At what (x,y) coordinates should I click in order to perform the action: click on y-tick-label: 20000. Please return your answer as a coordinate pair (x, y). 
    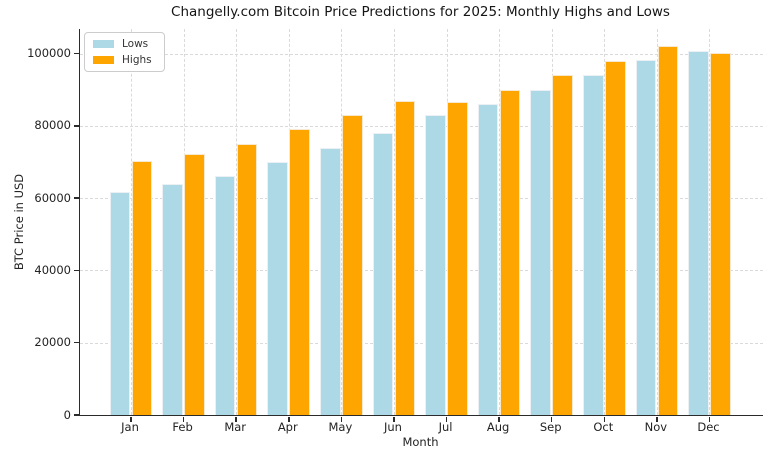
    Looking at the image, I should click on (52, 342).